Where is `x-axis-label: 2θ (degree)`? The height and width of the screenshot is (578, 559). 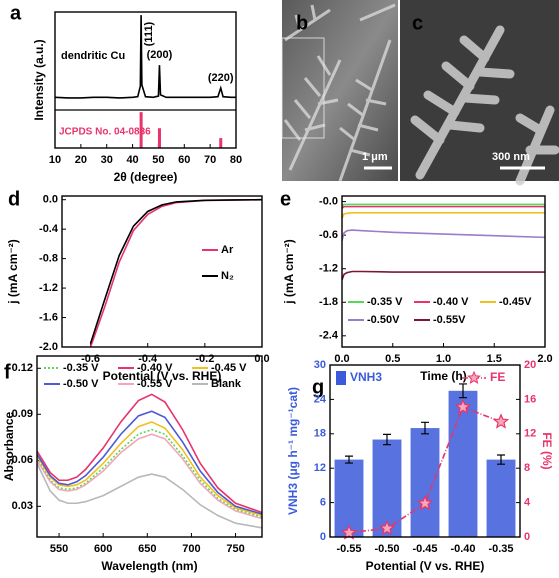 x-axis-label: 2θ (degree) is located at coordinates (146, 177).